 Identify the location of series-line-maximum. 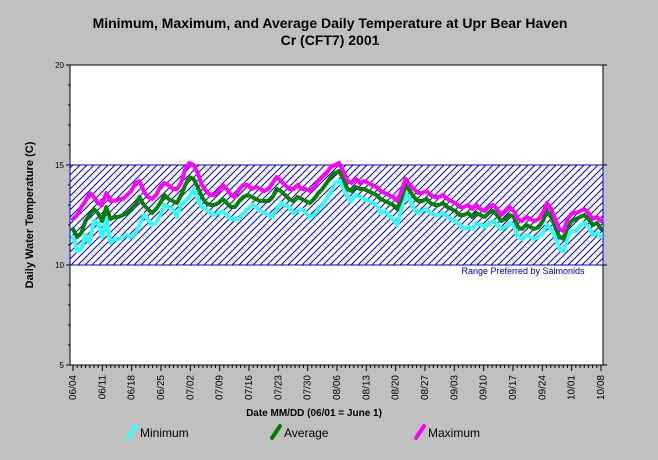
(337, 197).